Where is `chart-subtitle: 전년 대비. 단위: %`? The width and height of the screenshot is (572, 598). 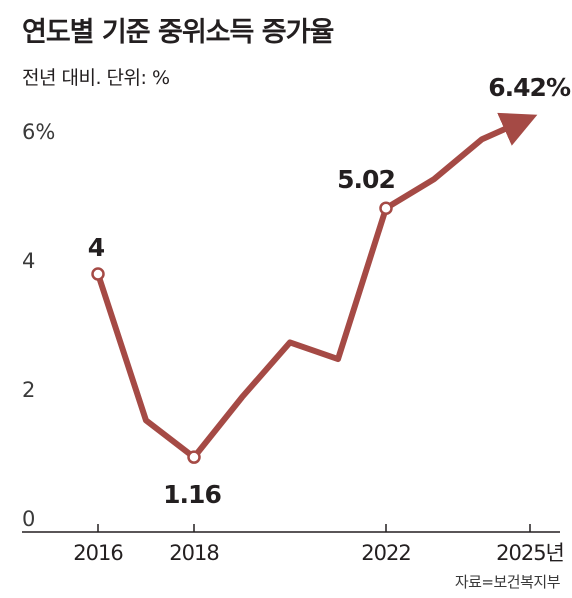
chart-subtitle: 전년 대비. 단위: % is located at coordinates (96, 78).